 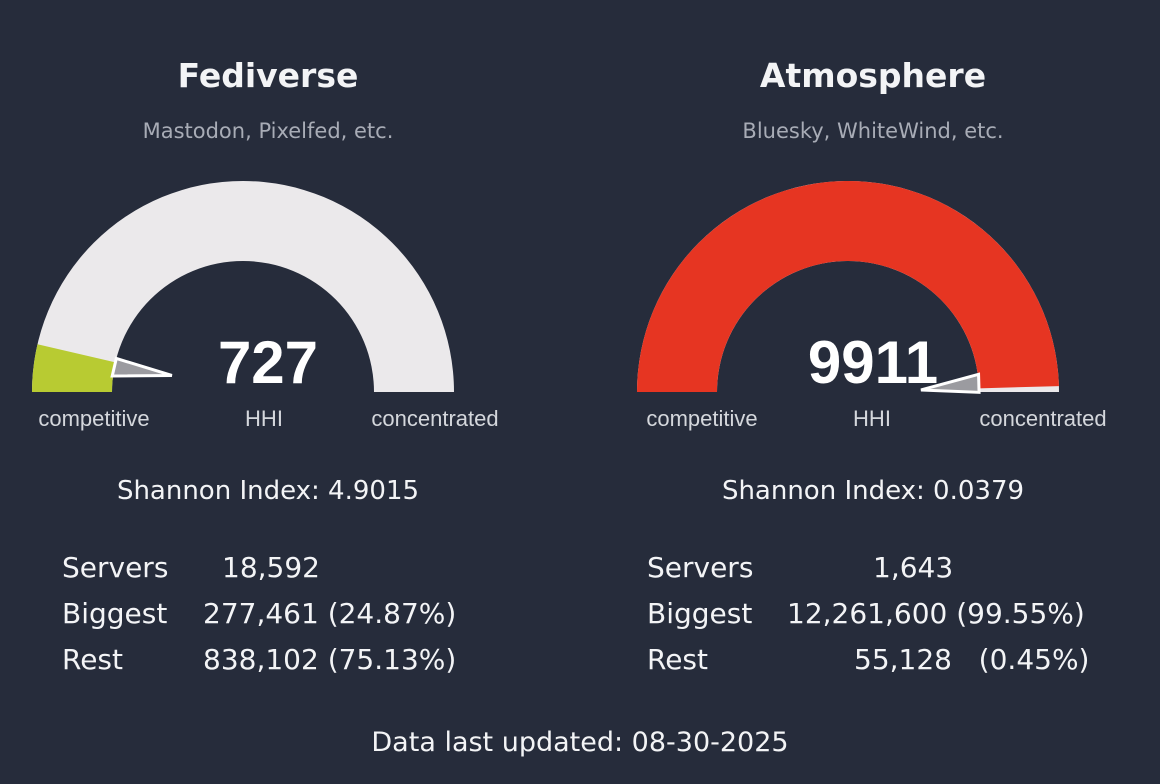 What do you see at coordinates (873, 75) in the screenshot?
I see `panel-title: Atmosphere` at bounding box center [873, 75].